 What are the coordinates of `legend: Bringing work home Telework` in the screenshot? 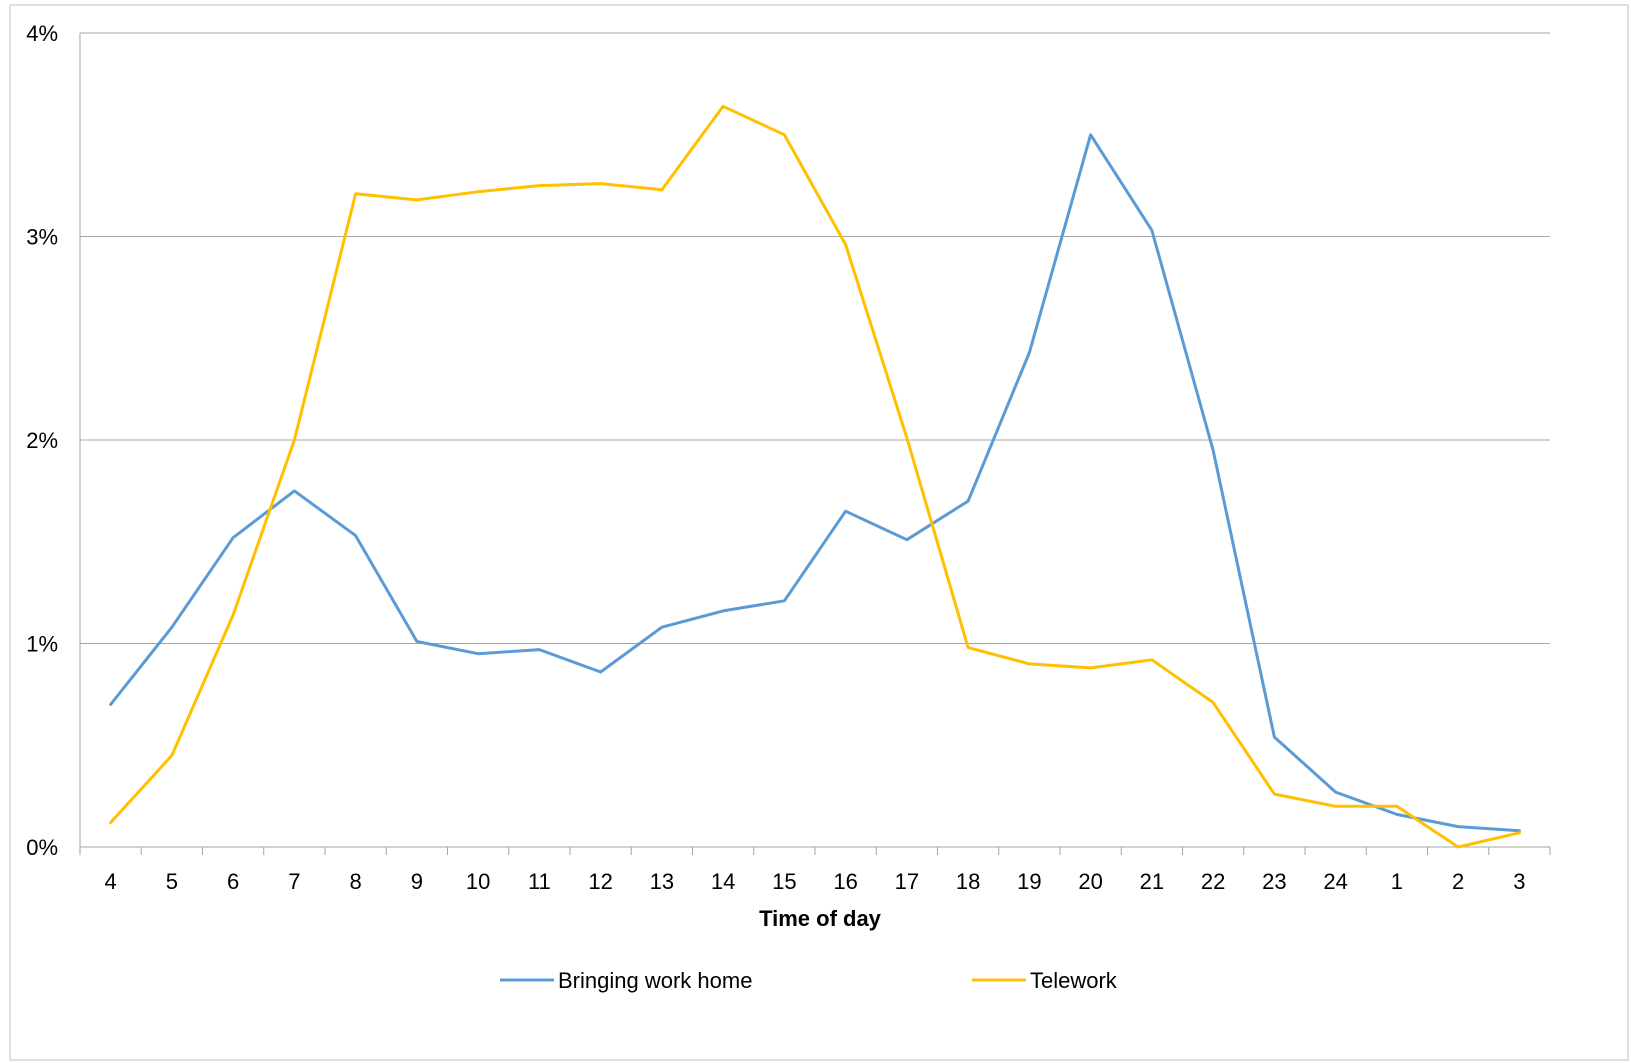 It's located at (809, 980).